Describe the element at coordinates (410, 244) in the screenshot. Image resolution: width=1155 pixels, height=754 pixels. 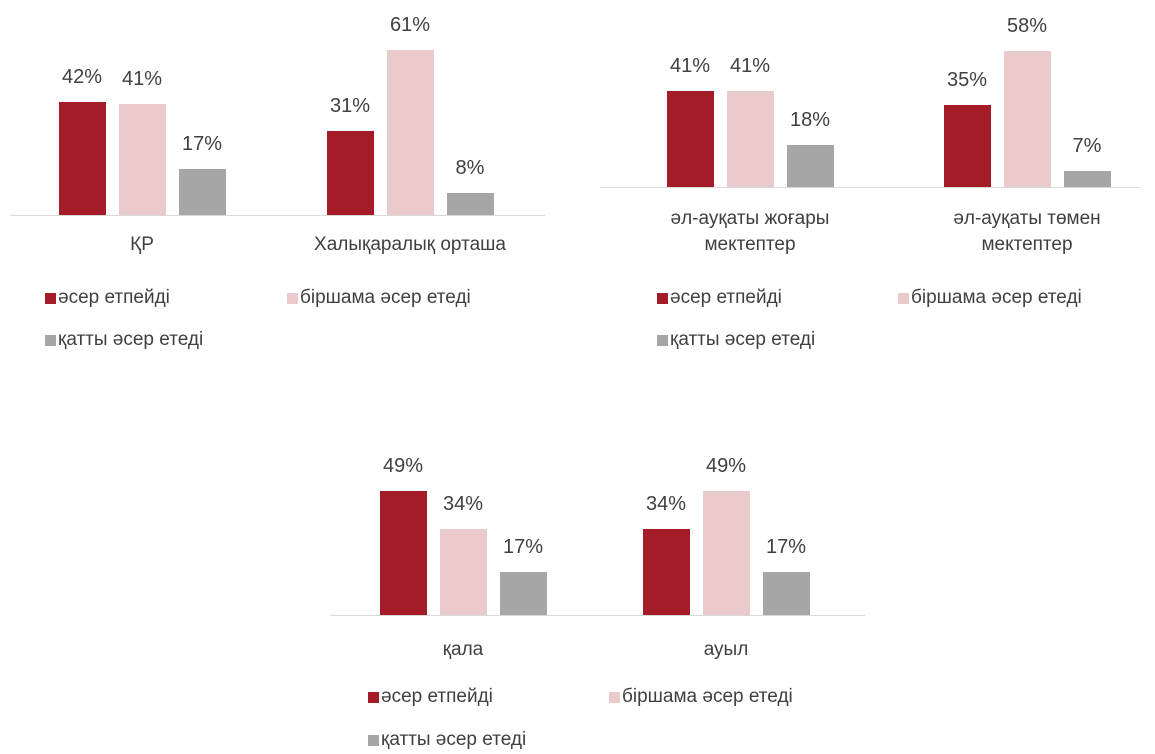
I see `category-label: Халықаралық орташа` at that location.